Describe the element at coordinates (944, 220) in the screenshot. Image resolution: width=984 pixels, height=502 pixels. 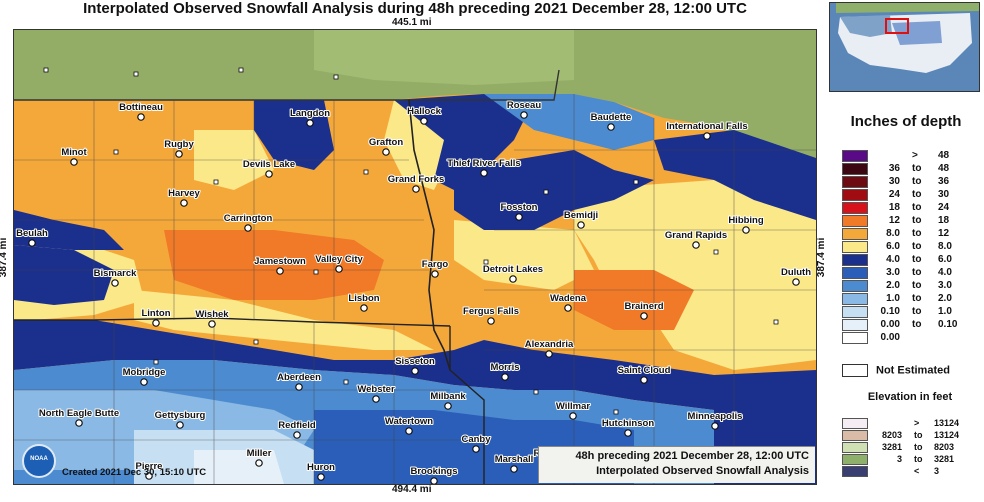
I see `legend-high: 18` at that location.